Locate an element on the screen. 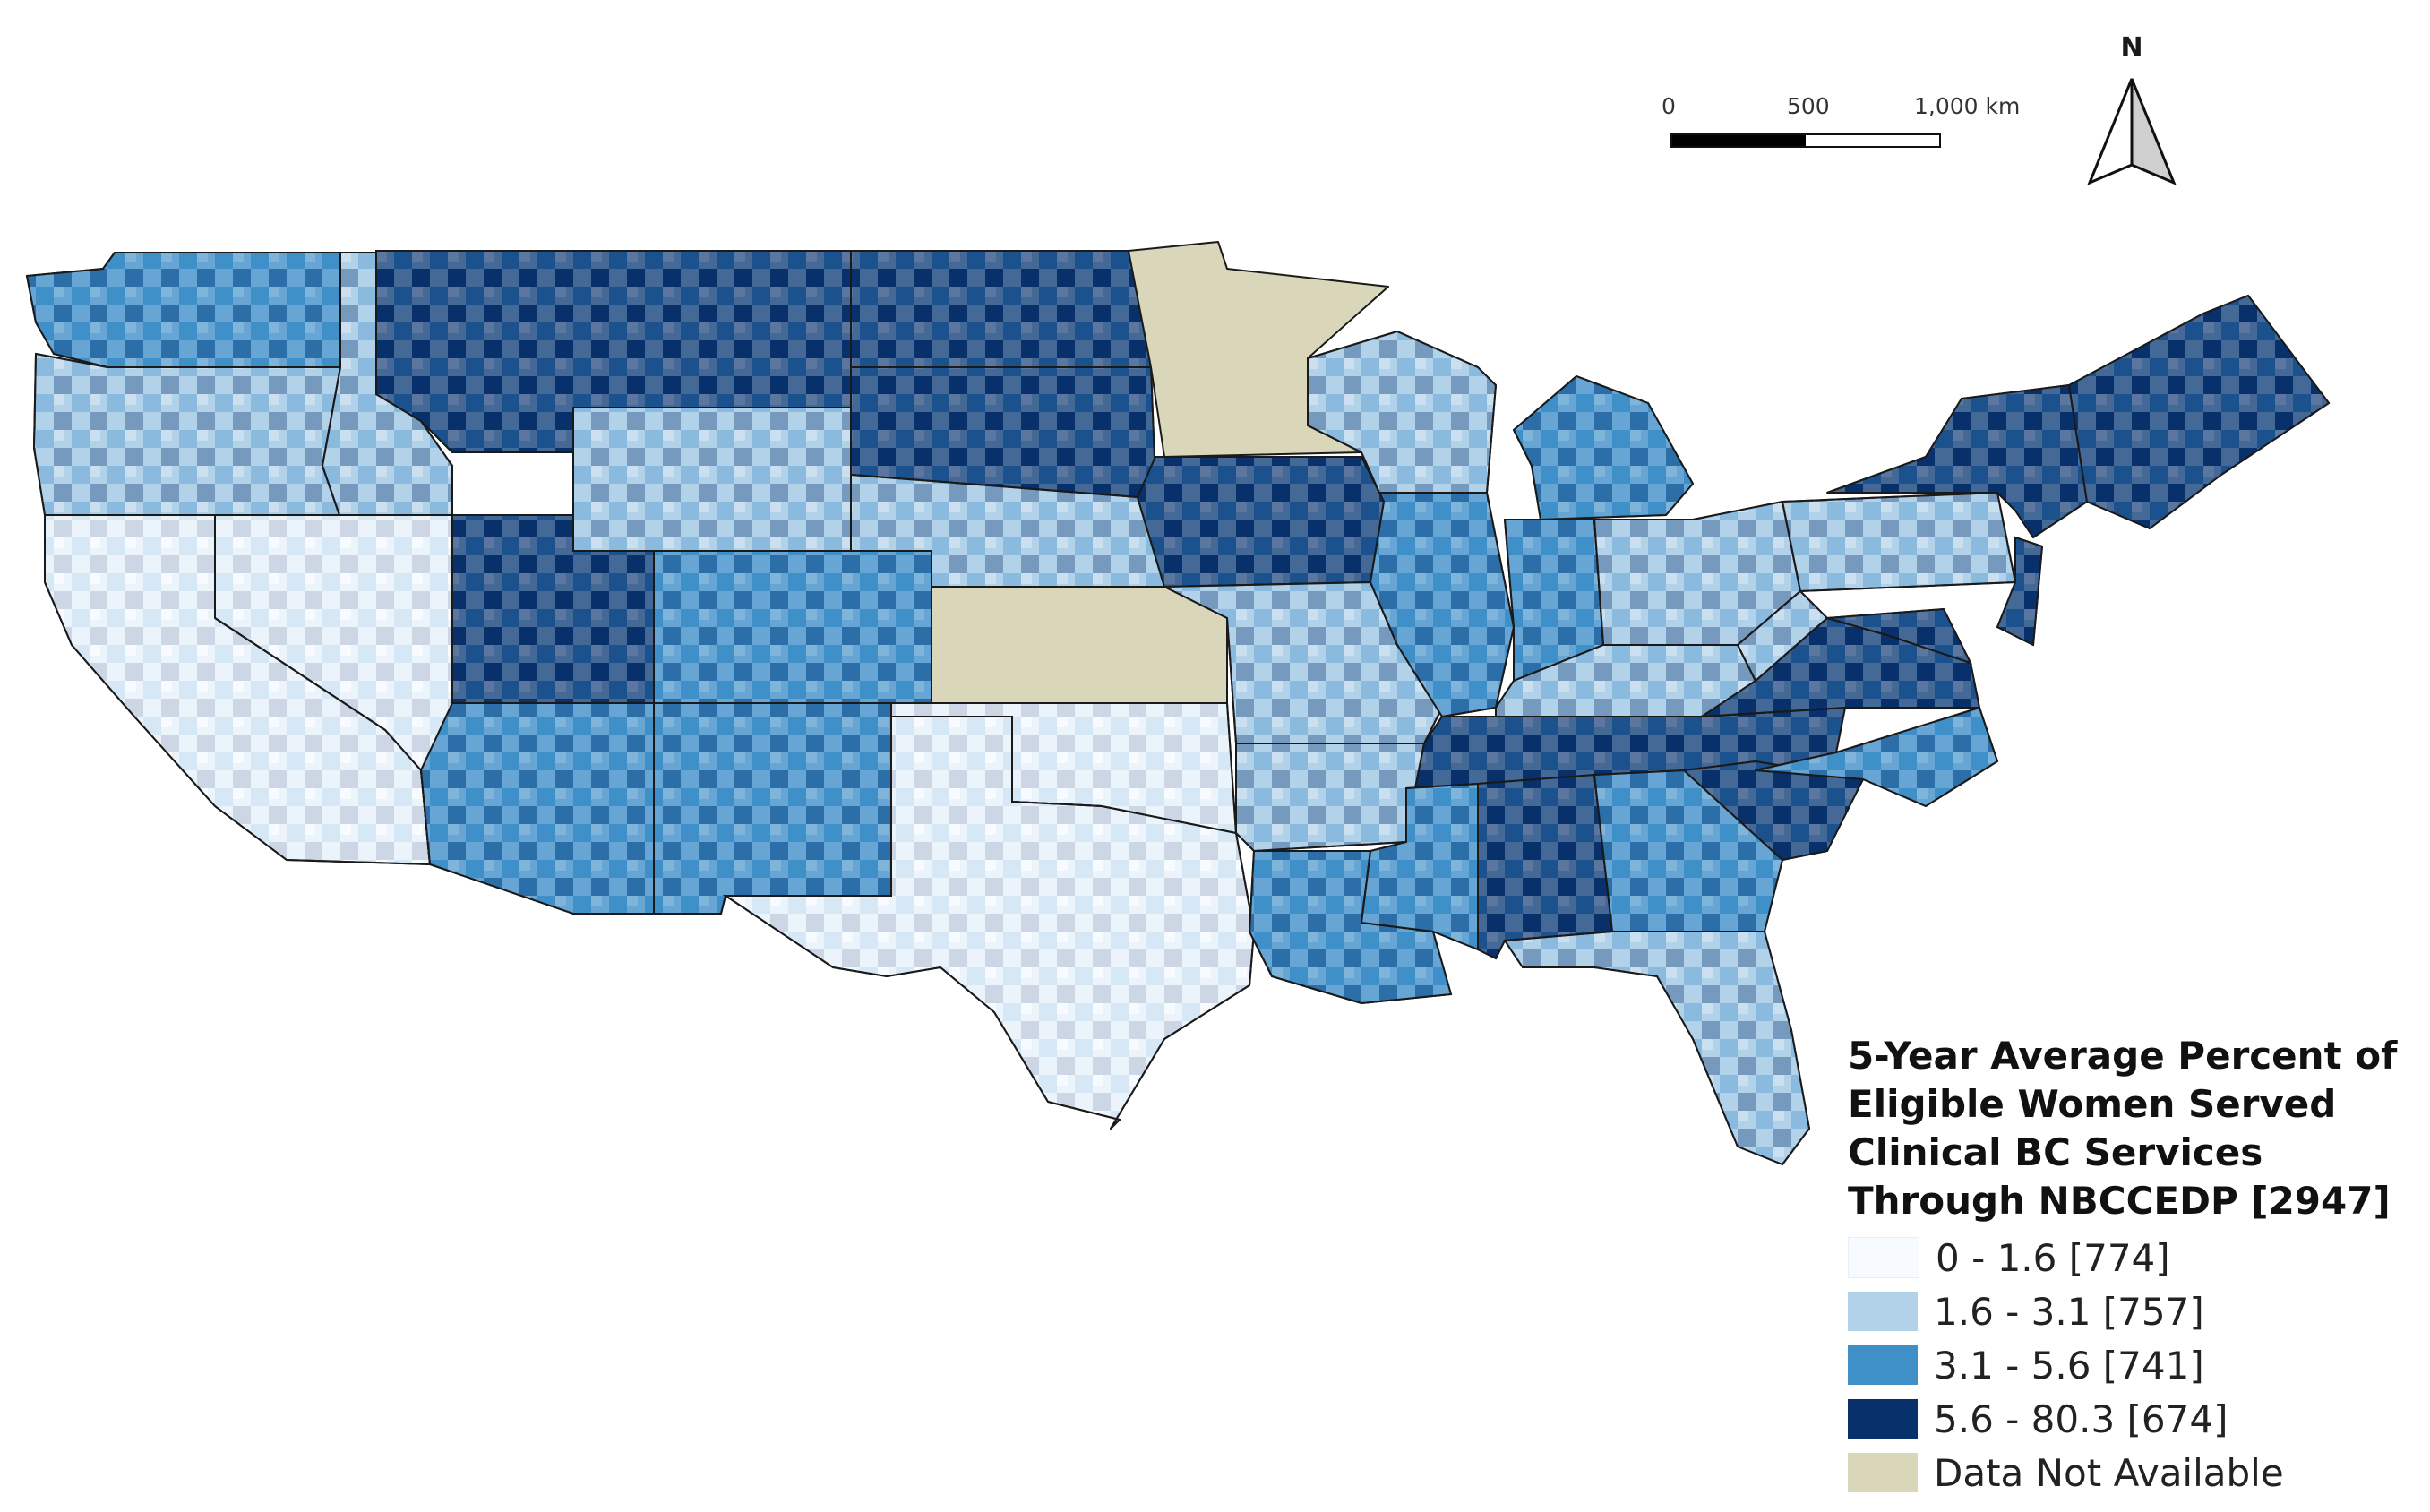 Image resolution: width=2430 pixels, height=1512 pixels. scale-label-500: 500 is located at coordinates (1808, 106).